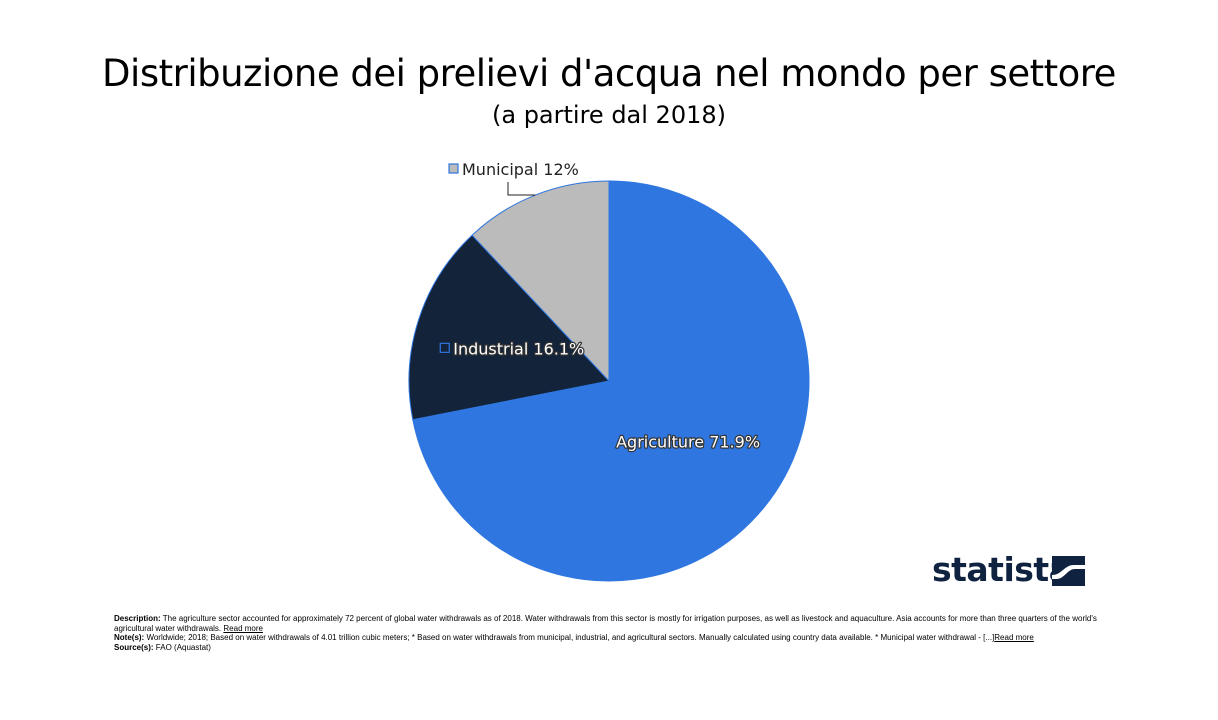 Image resolution: width=1218 pixels, height=720 pixels. What do you see at coordinates (521, 189) in the screenshot?
I see `municipal-leader-line` at bounding box center [521, 189].